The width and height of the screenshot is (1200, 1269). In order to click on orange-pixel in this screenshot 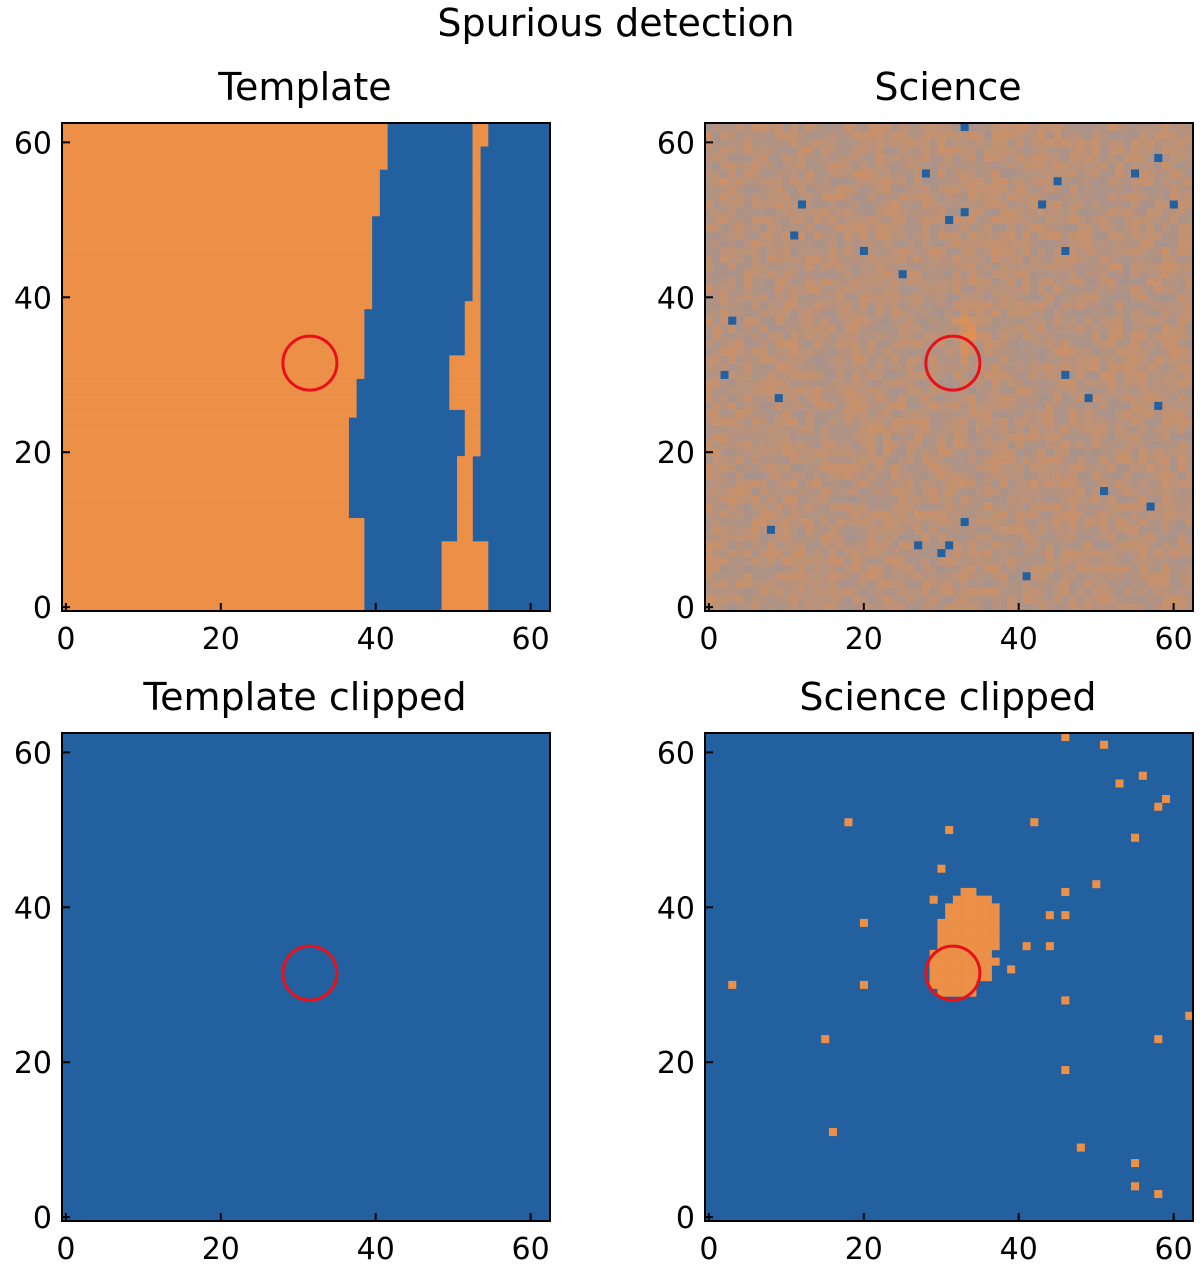, I will do `click(933, 899)`.